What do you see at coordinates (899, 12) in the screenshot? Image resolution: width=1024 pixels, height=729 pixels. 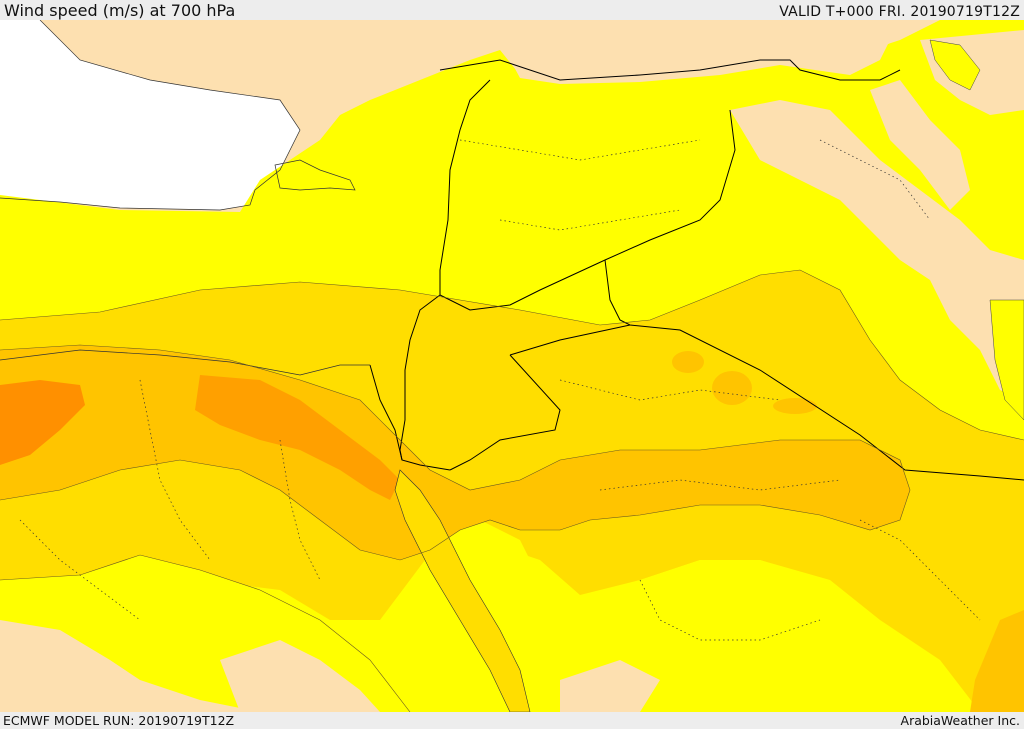 I see `valid-time: VALID T+000 FRI. 20190719T12Z` at bounding box center [899, 12].